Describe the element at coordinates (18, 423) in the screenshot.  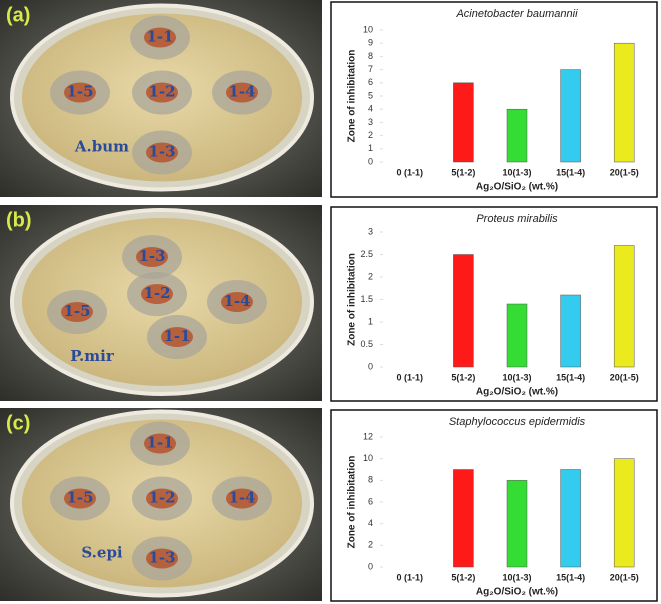
I see `panel-label: (c)` at that location.